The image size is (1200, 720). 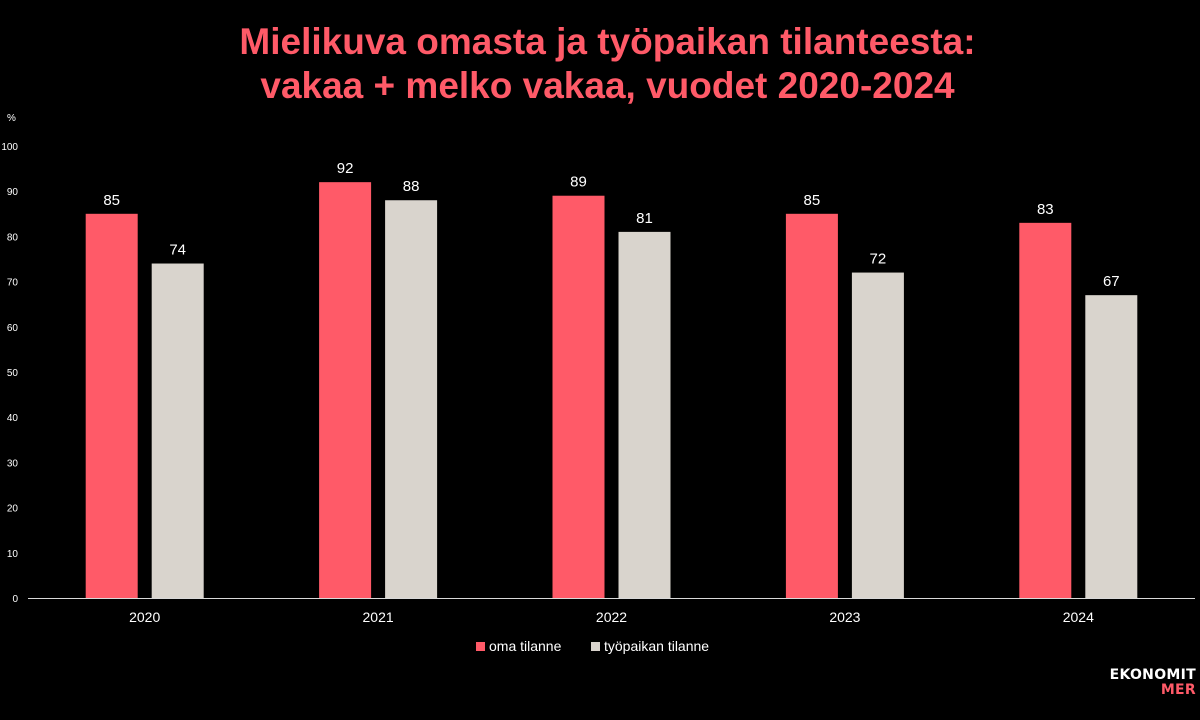 What do you see at coordinates (345, 168) in the screenshot?
I see `data-label: 92` at bounding box center [345, 168].